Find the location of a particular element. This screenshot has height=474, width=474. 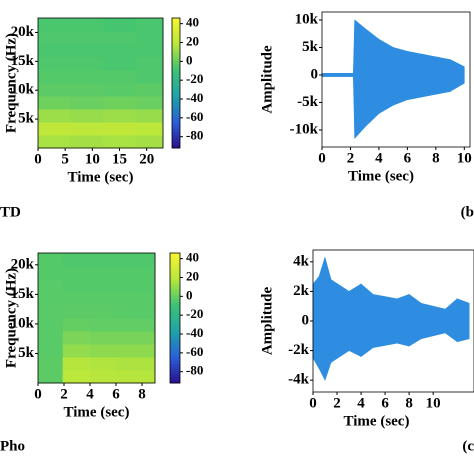

colorbar-tick-label: -20 is located at coordinates (194, 313).